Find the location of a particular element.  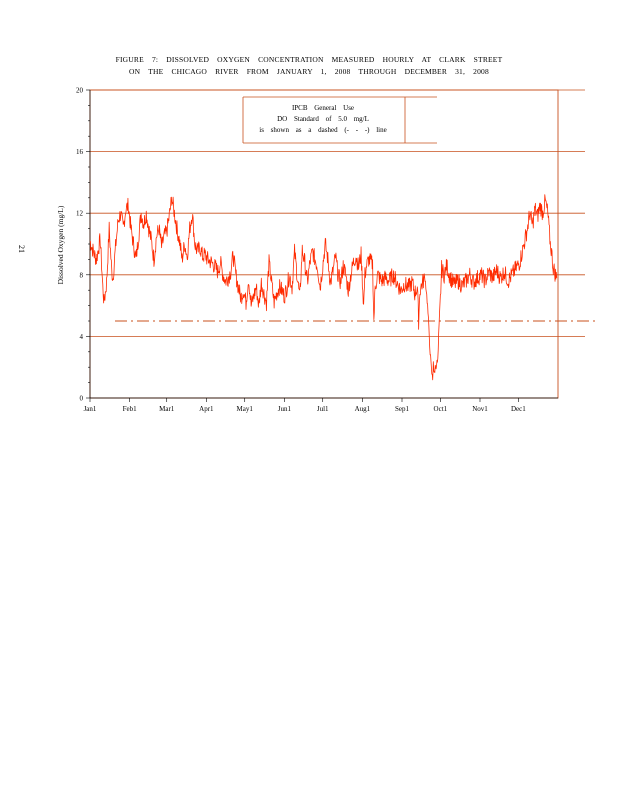

y-tick-label: 0 is located at coordinates (82, 399).